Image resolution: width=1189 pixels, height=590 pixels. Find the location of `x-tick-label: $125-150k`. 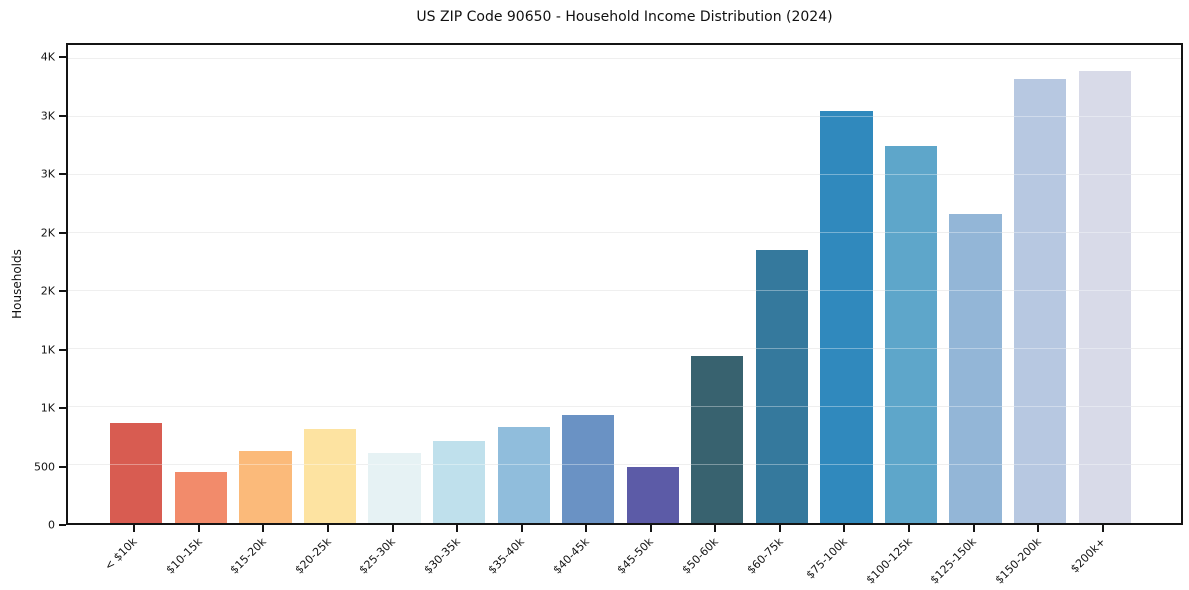

x-tick-label: $125-150k is located at coordinates (953, 561).